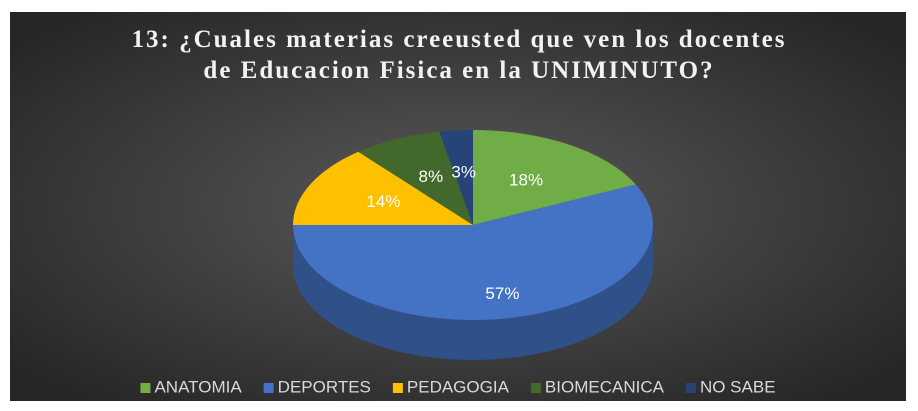 The height and width of the screenshot is (411, 918). What do you see at coordinates (738, 386) in the screenshot?
I see `legend-label: NO SABE` at bounding box center [738, 386].